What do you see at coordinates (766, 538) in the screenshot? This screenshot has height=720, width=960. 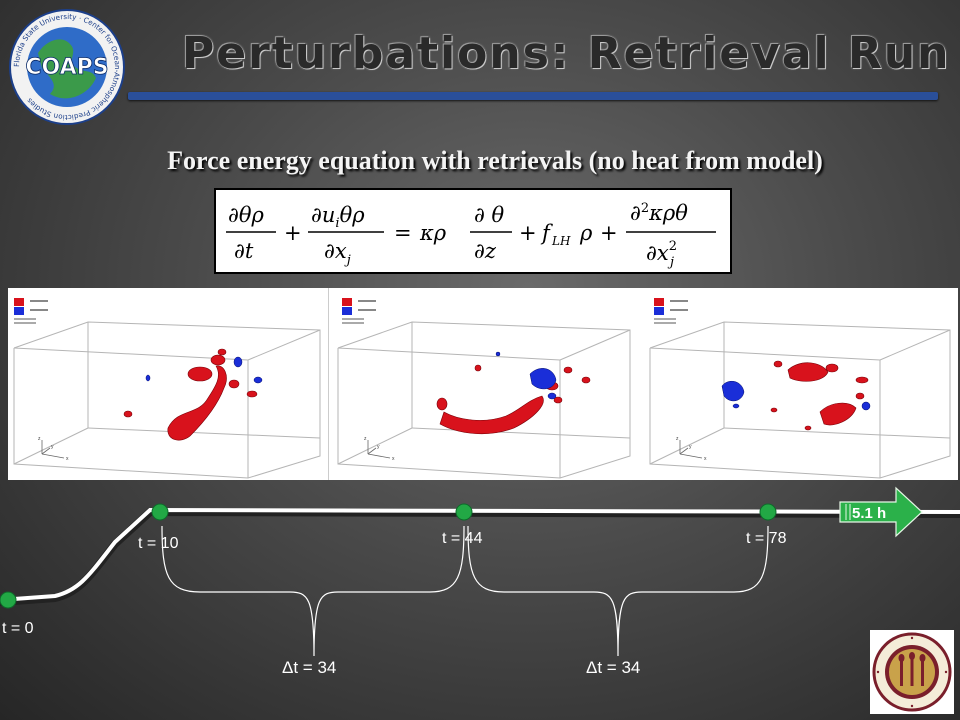 I see `timeline-label-t78: t = 78` at bounding box center [766, 538].